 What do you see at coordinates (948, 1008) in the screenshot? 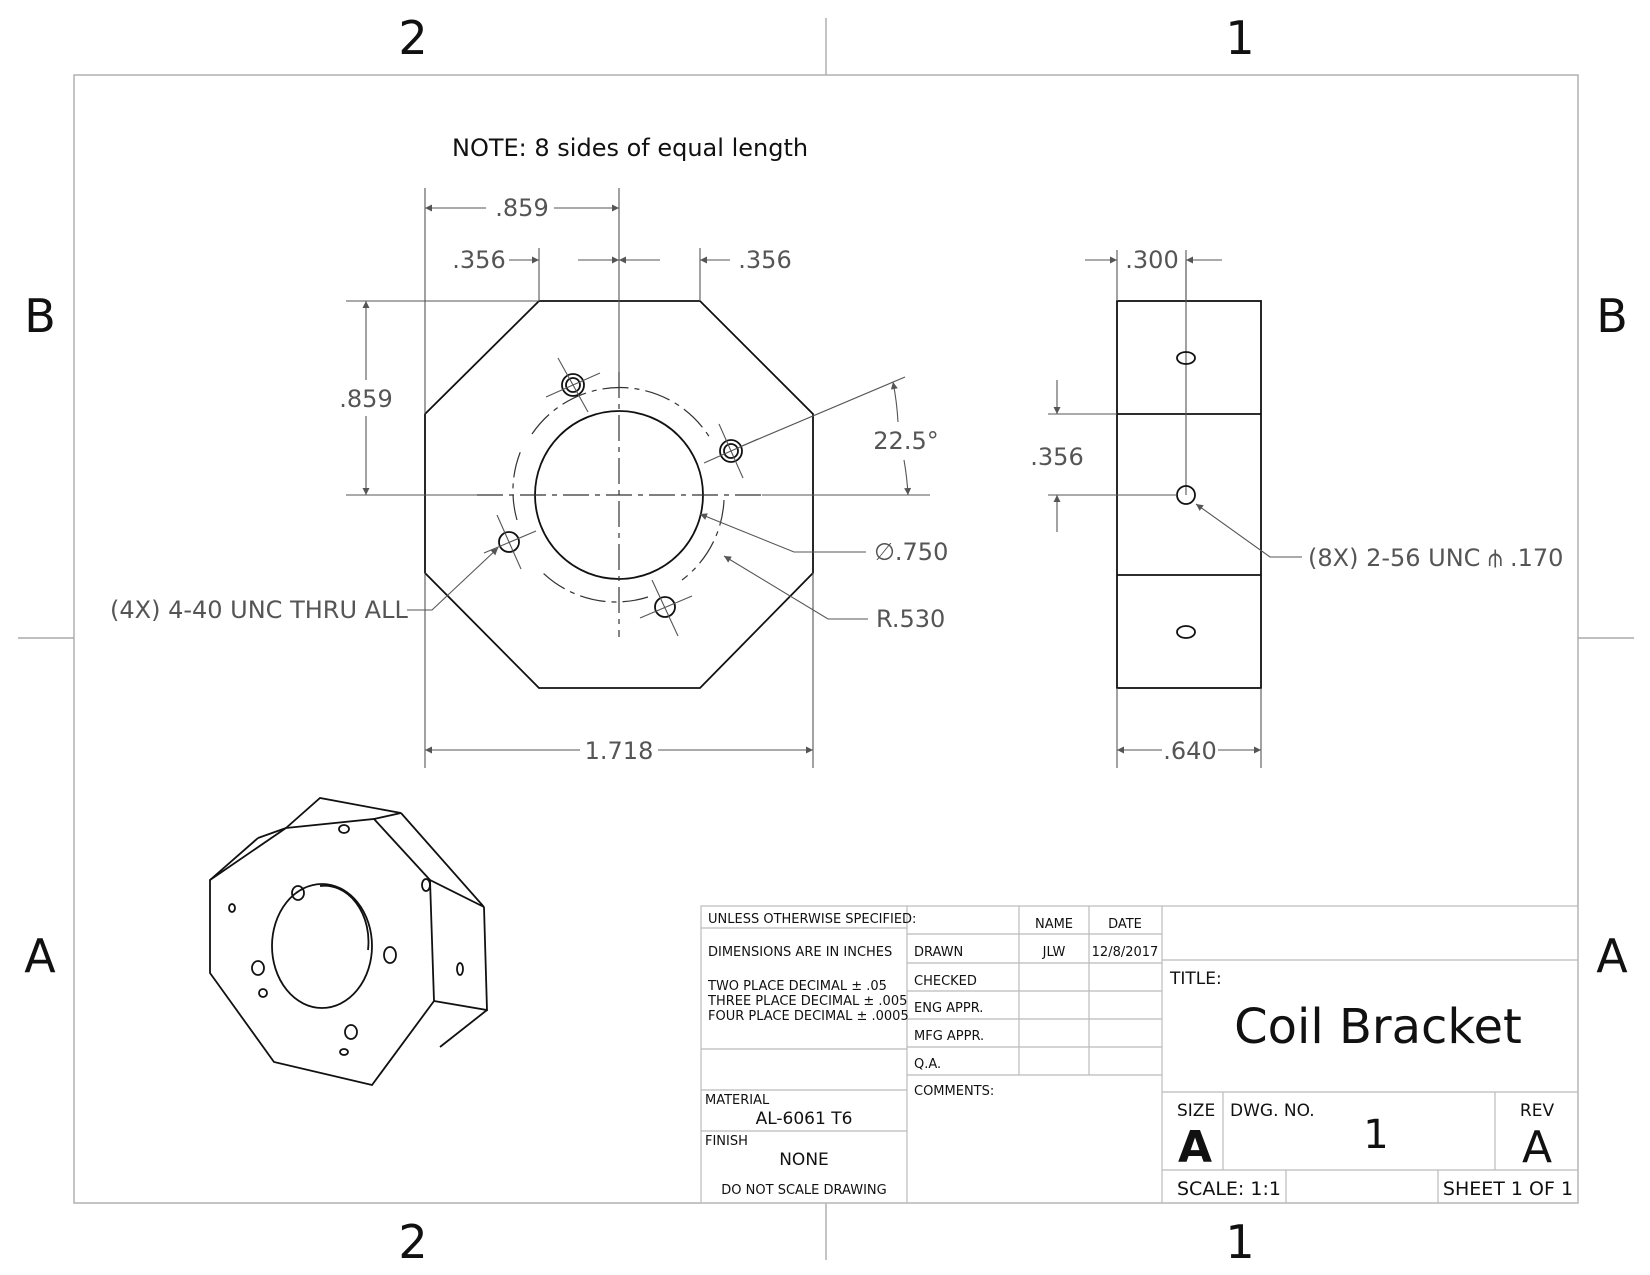
I see `tb-row-label: ENG APPR.` at bounding box center [948, 1008].